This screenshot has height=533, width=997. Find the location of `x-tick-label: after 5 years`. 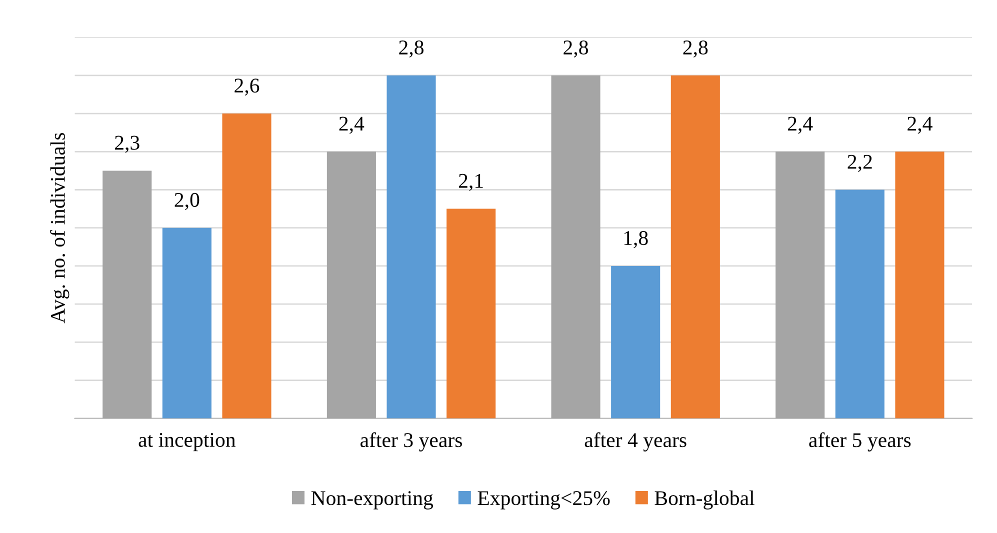

x-tick-label: after 5 years is located at coordinates (860, 442).